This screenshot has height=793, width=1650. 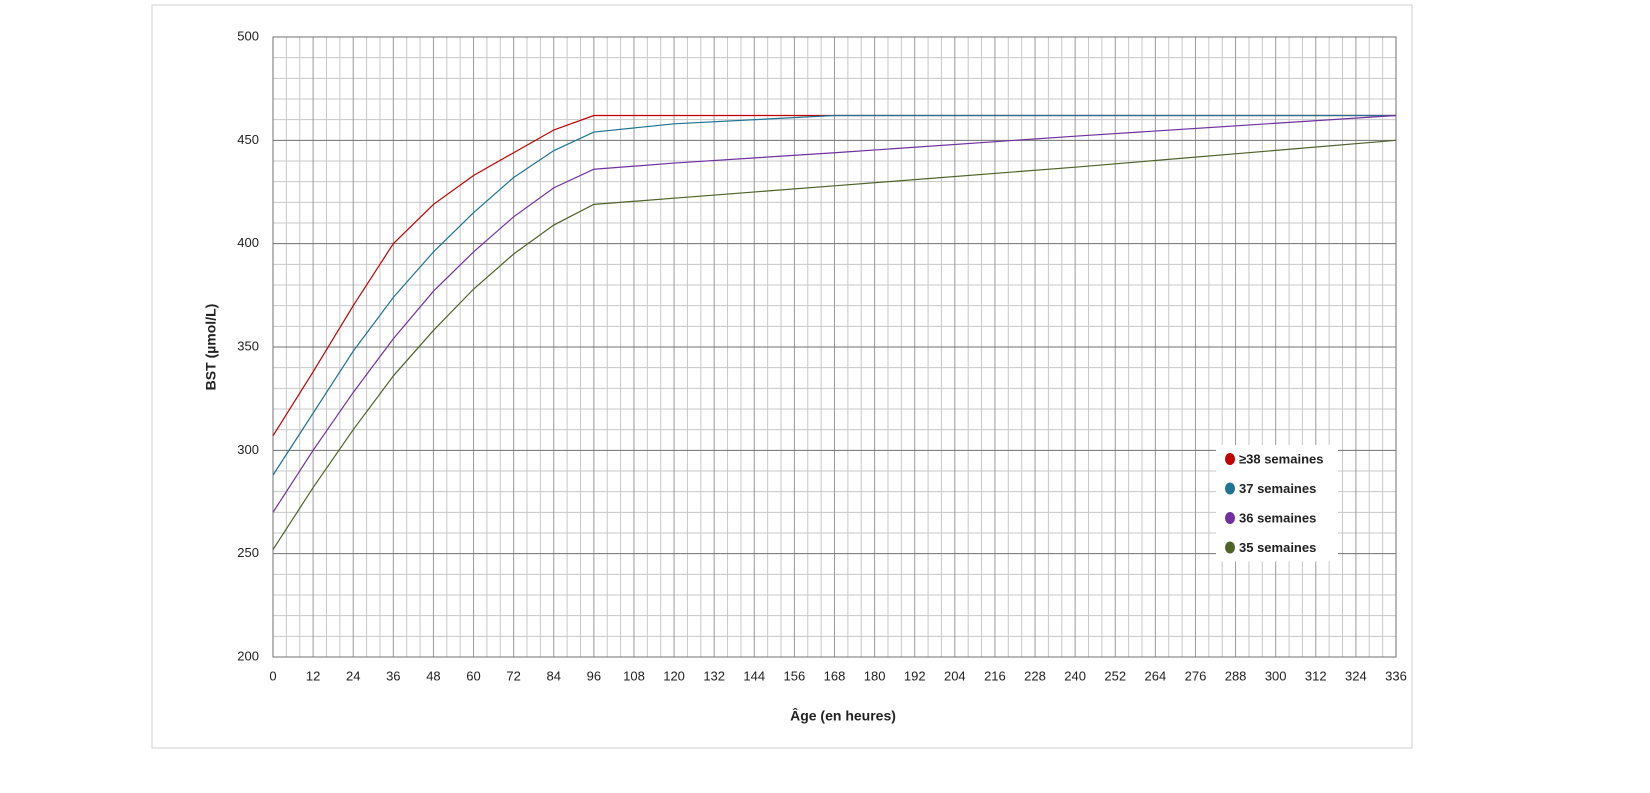 I want to click on y-tick-label: 350, so click(x=248, y=345).